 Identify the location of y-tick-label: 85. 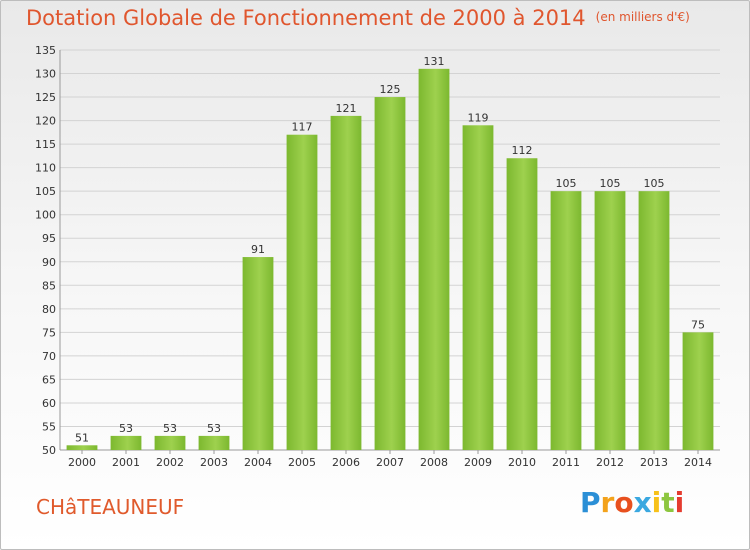
(49, 285).